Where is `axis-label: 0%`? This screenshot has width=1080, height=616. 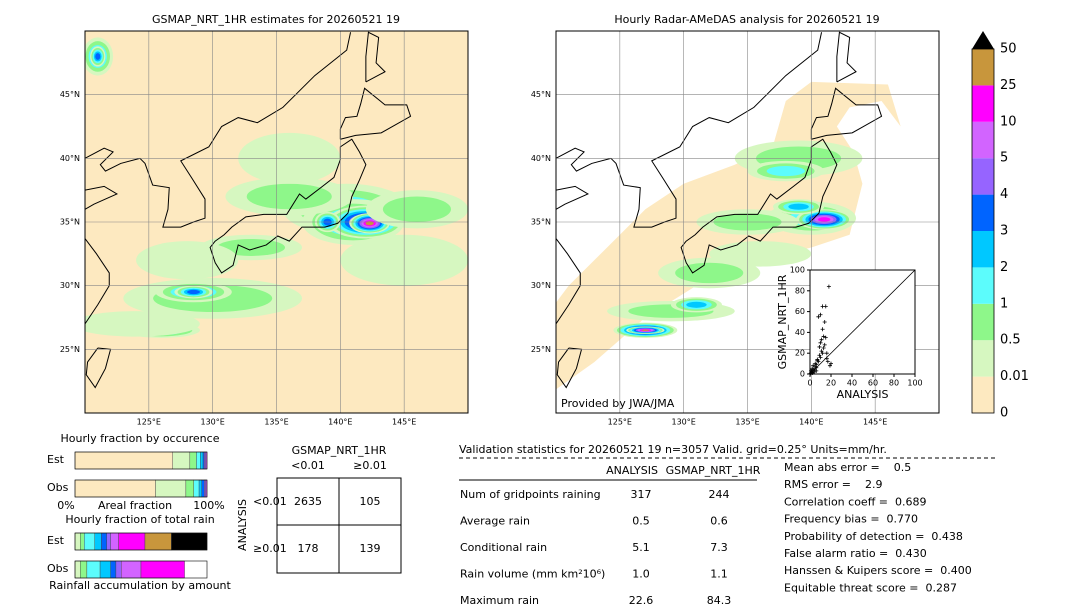
axis-label: 0% is located at coordinates (65, 505).